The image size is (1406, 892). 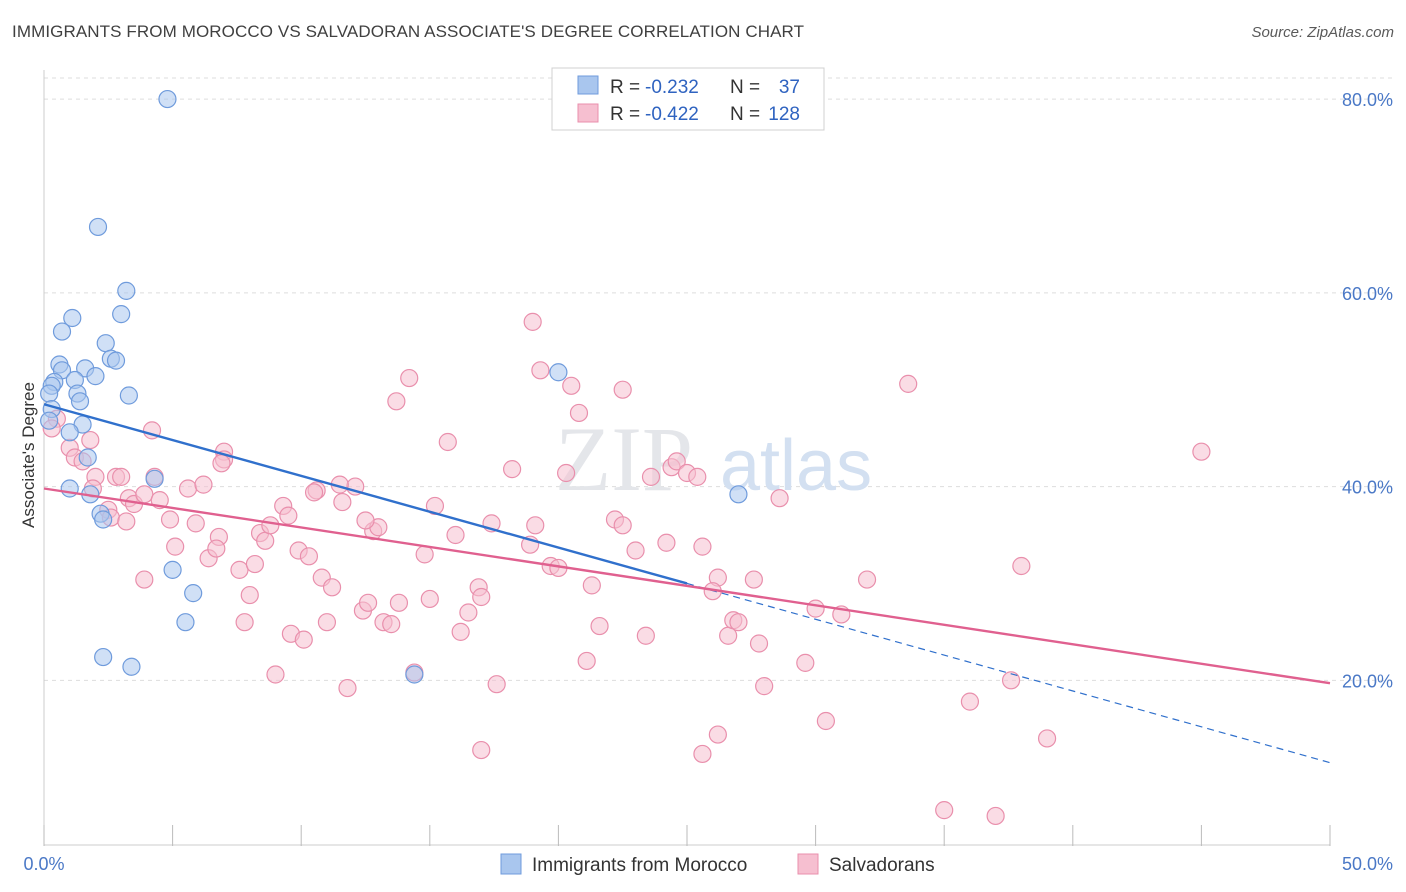 What do you see at coordinates (789, 87) in the screenshot?
I see `stats-n-value-blue: 37` at bounding box center [789, 87].